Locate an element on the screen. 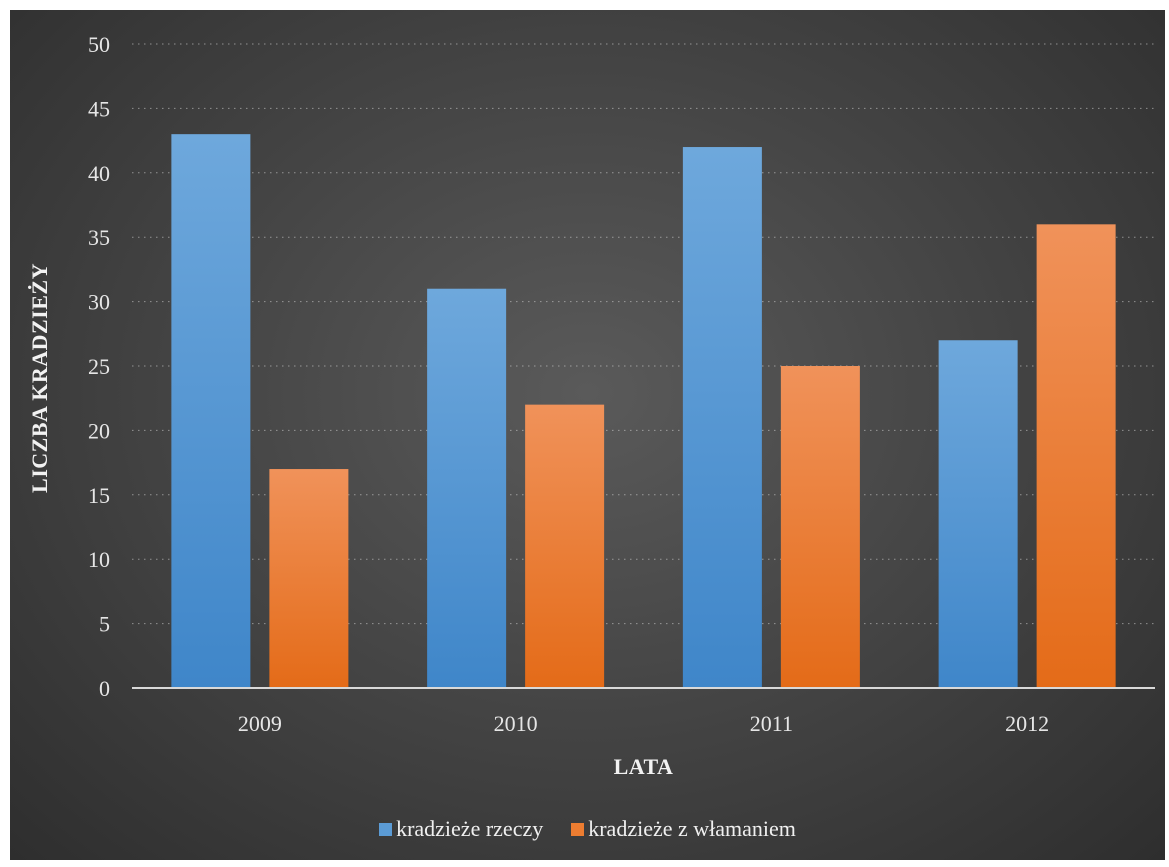 This screenshot has width=1169, height=867. y-tick-label: 30 is located at coordinates (99, 302).